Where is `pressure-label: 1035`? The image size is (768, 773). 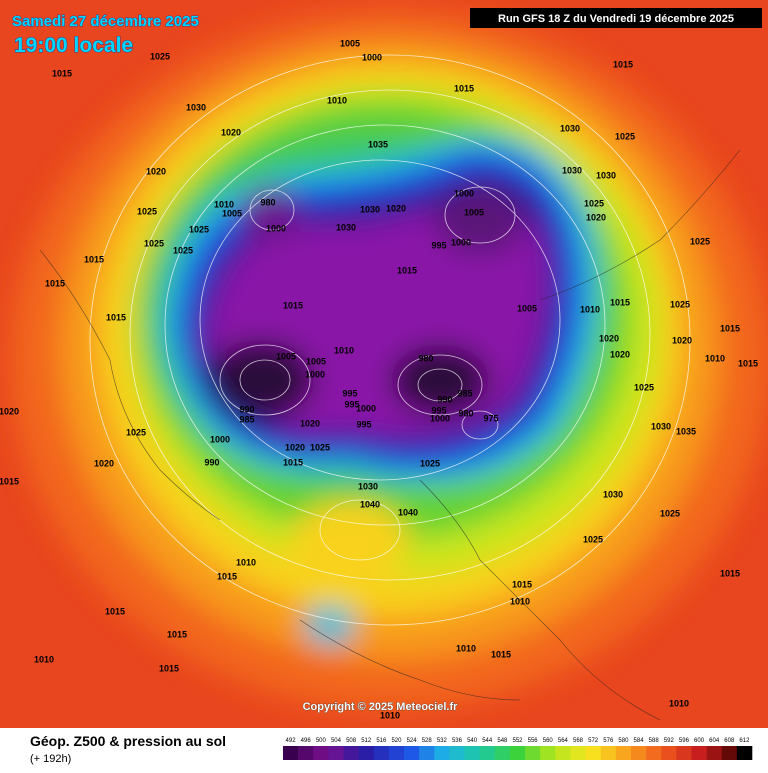 pressure-label: 1035 is located at coordinates (378, 144).